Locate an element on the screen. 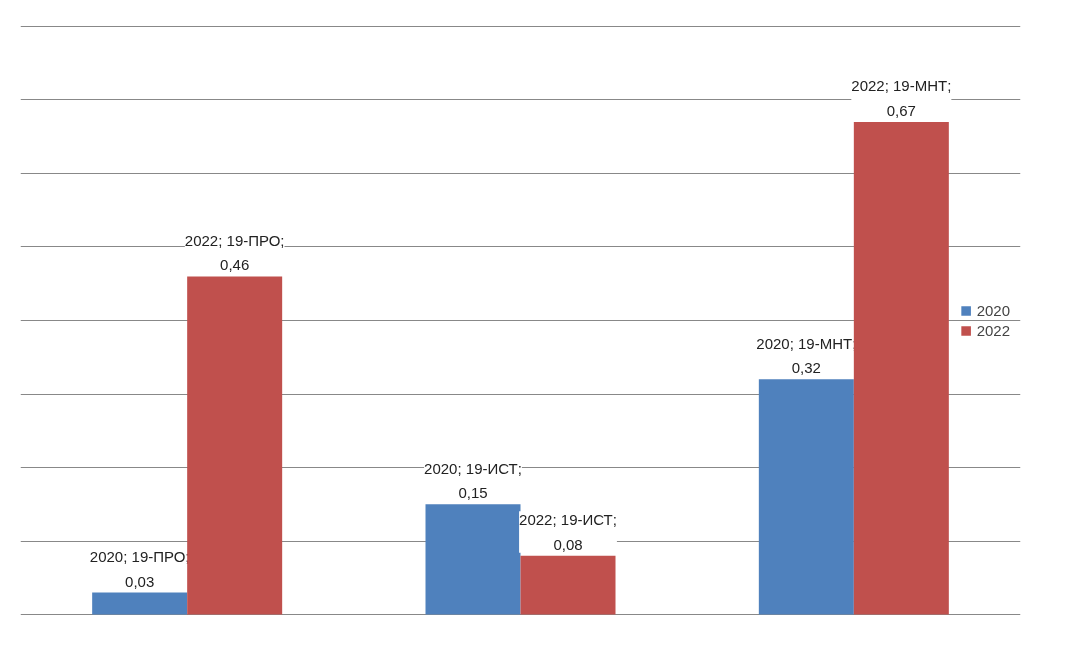 The image size is (1091, 657). data-label: 2022; 19-ИСТ; 0,08 is located at coordinates (568, 532).